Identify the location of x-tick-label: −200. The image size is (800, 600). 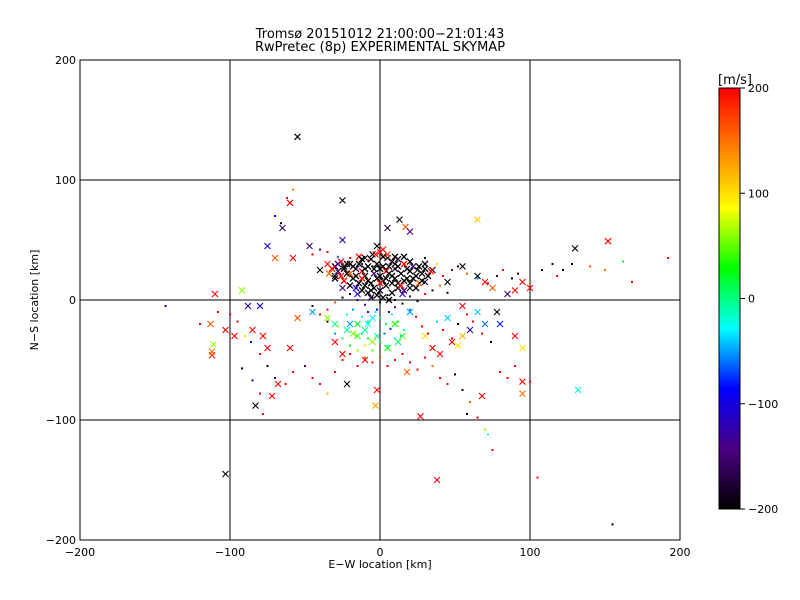
(80, 552).